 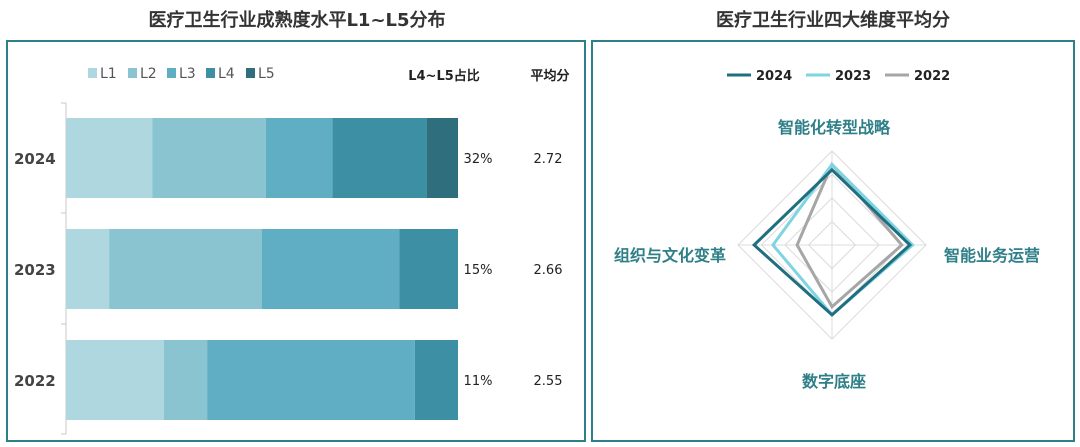 What do you see at coordinates (250, 73) in the screenshot?
I see `legend-swatch-l5` at bounding box center [250, 73].